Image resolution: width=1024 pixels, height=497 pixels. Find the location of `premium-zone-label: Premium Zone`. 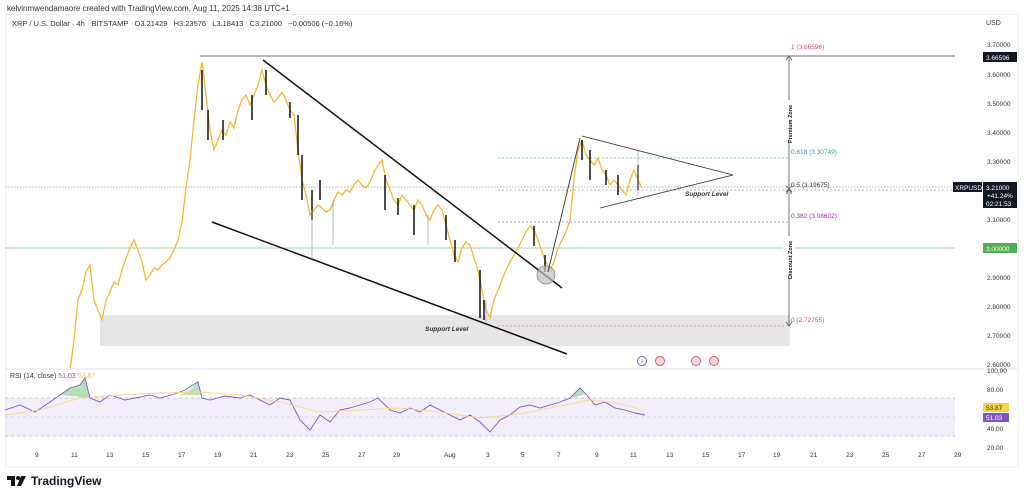

premium-zone-label: Premium Zone is located at coordinates (791, 124).